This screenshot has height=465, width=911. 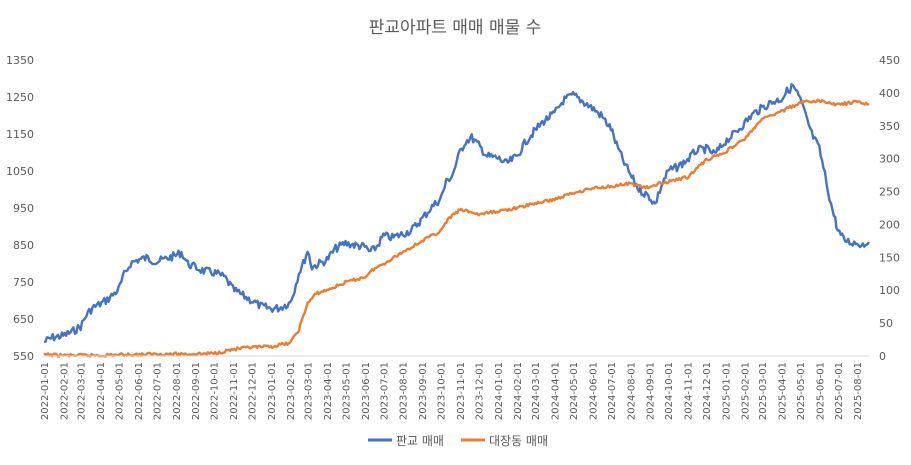 What do you see at coordinates (101, 391) in the screenshot?
I see `x-tick-label: 2022-04-01` at bounding box center [101, 391].